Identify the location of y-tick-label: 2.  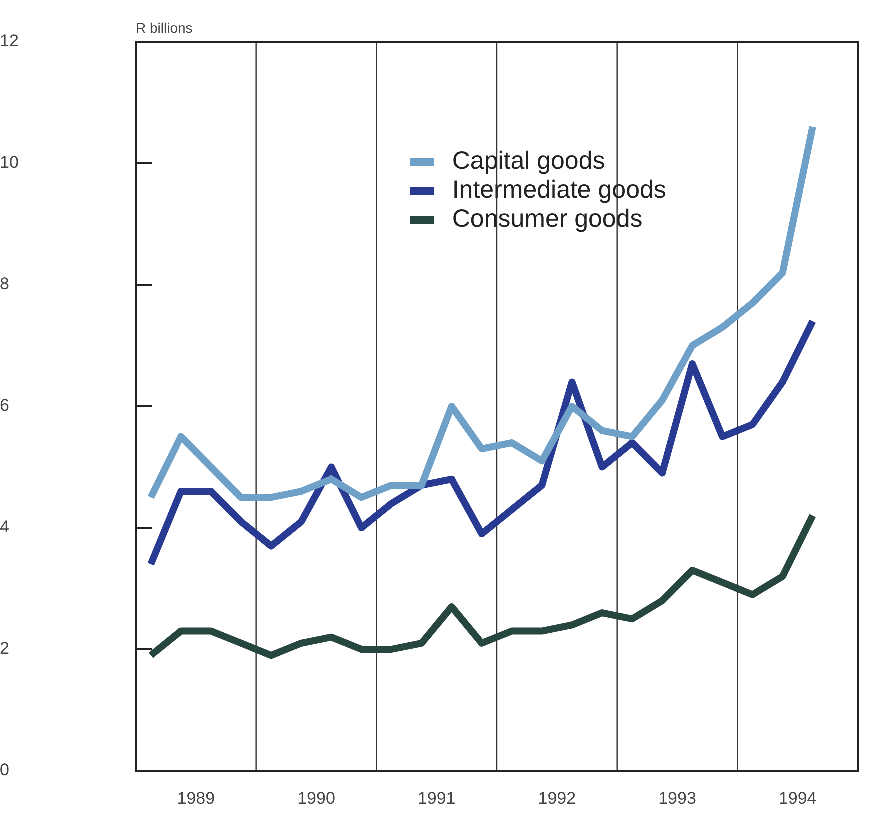
(5, 648).